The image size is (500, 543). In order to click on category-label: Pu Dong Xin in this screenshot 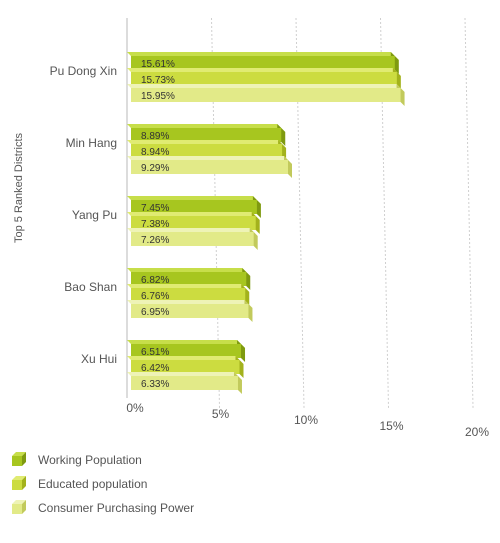, I will do `click(83, 71)`.